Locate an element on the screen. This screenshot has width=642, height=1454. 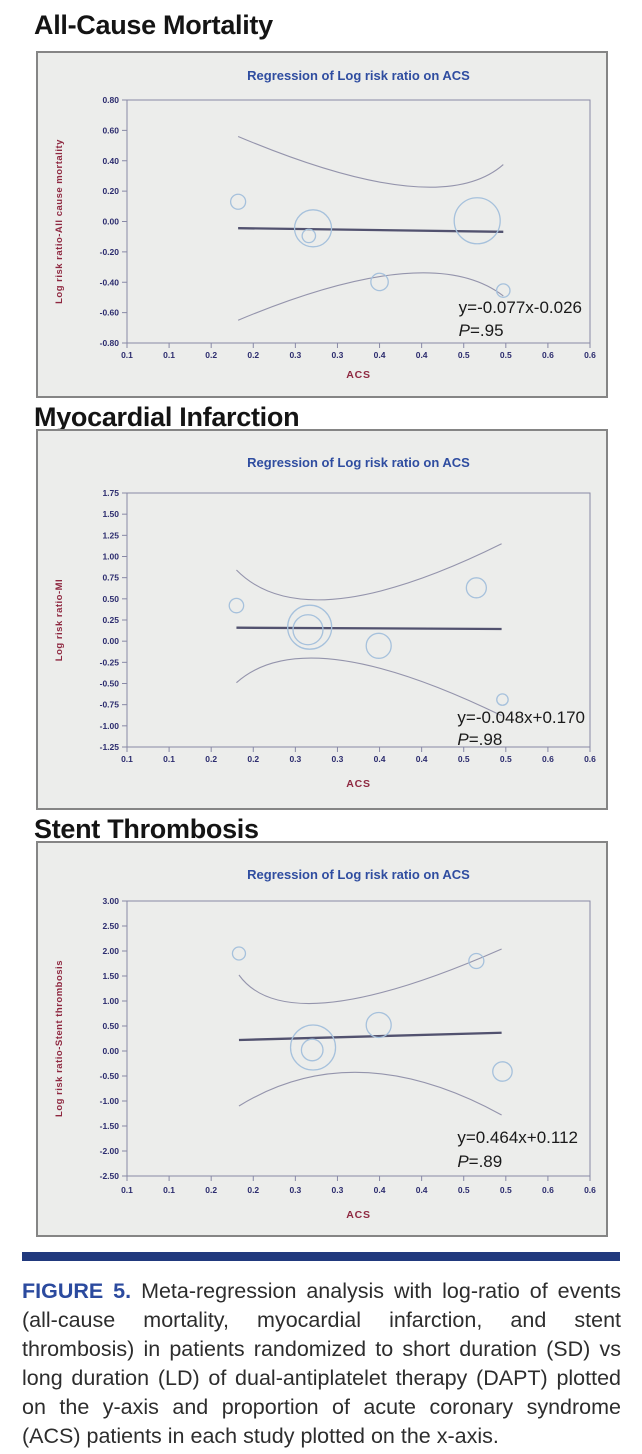
figure-label: FIGURE 5. is located at coordinates (77, 1291).